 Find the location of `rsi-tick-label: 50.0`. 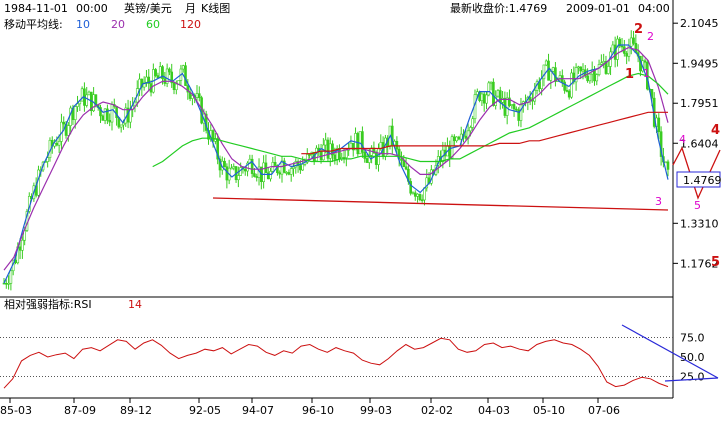

rsi-tick-label: 50.0 is located at coordinates (692, 357).